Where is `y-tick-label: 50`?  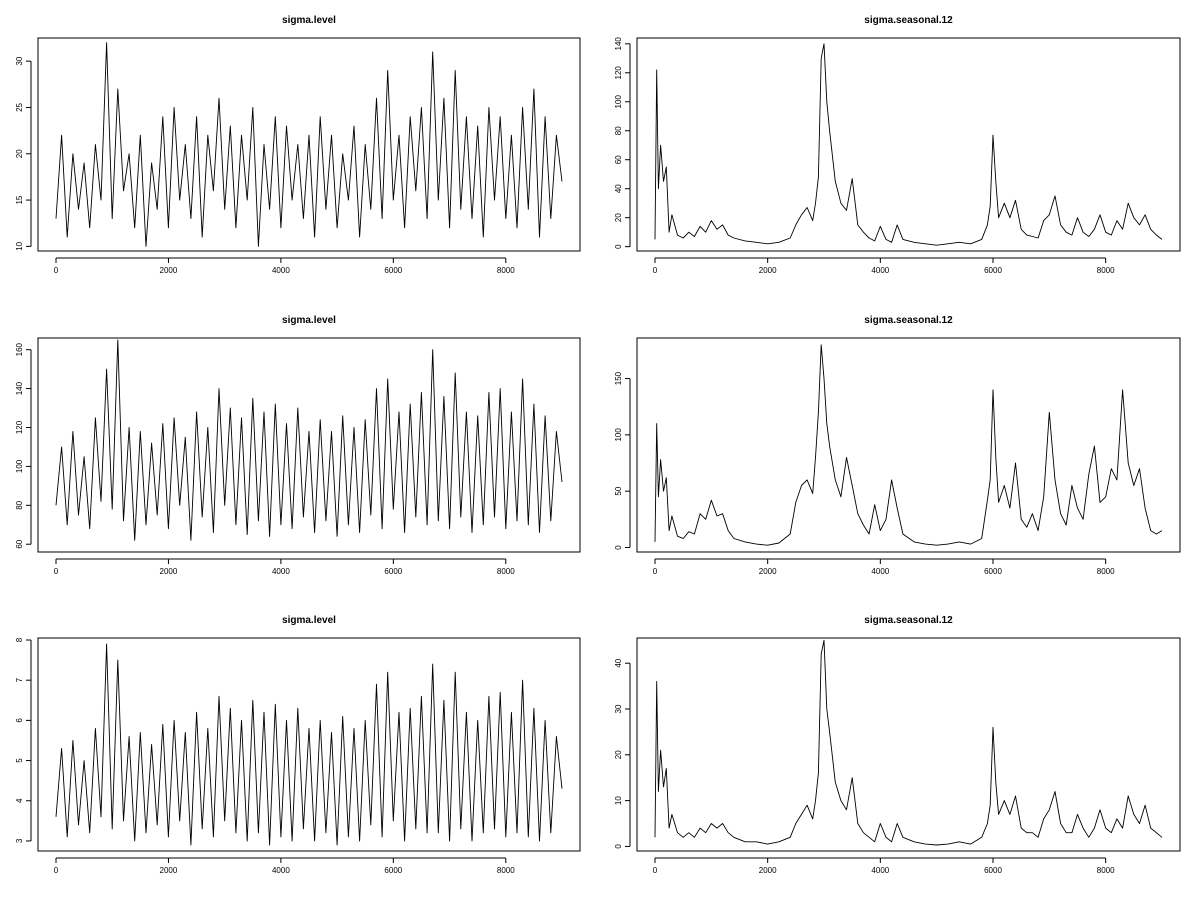
y-tick-label: 50 is located at coordinates (618, 490).